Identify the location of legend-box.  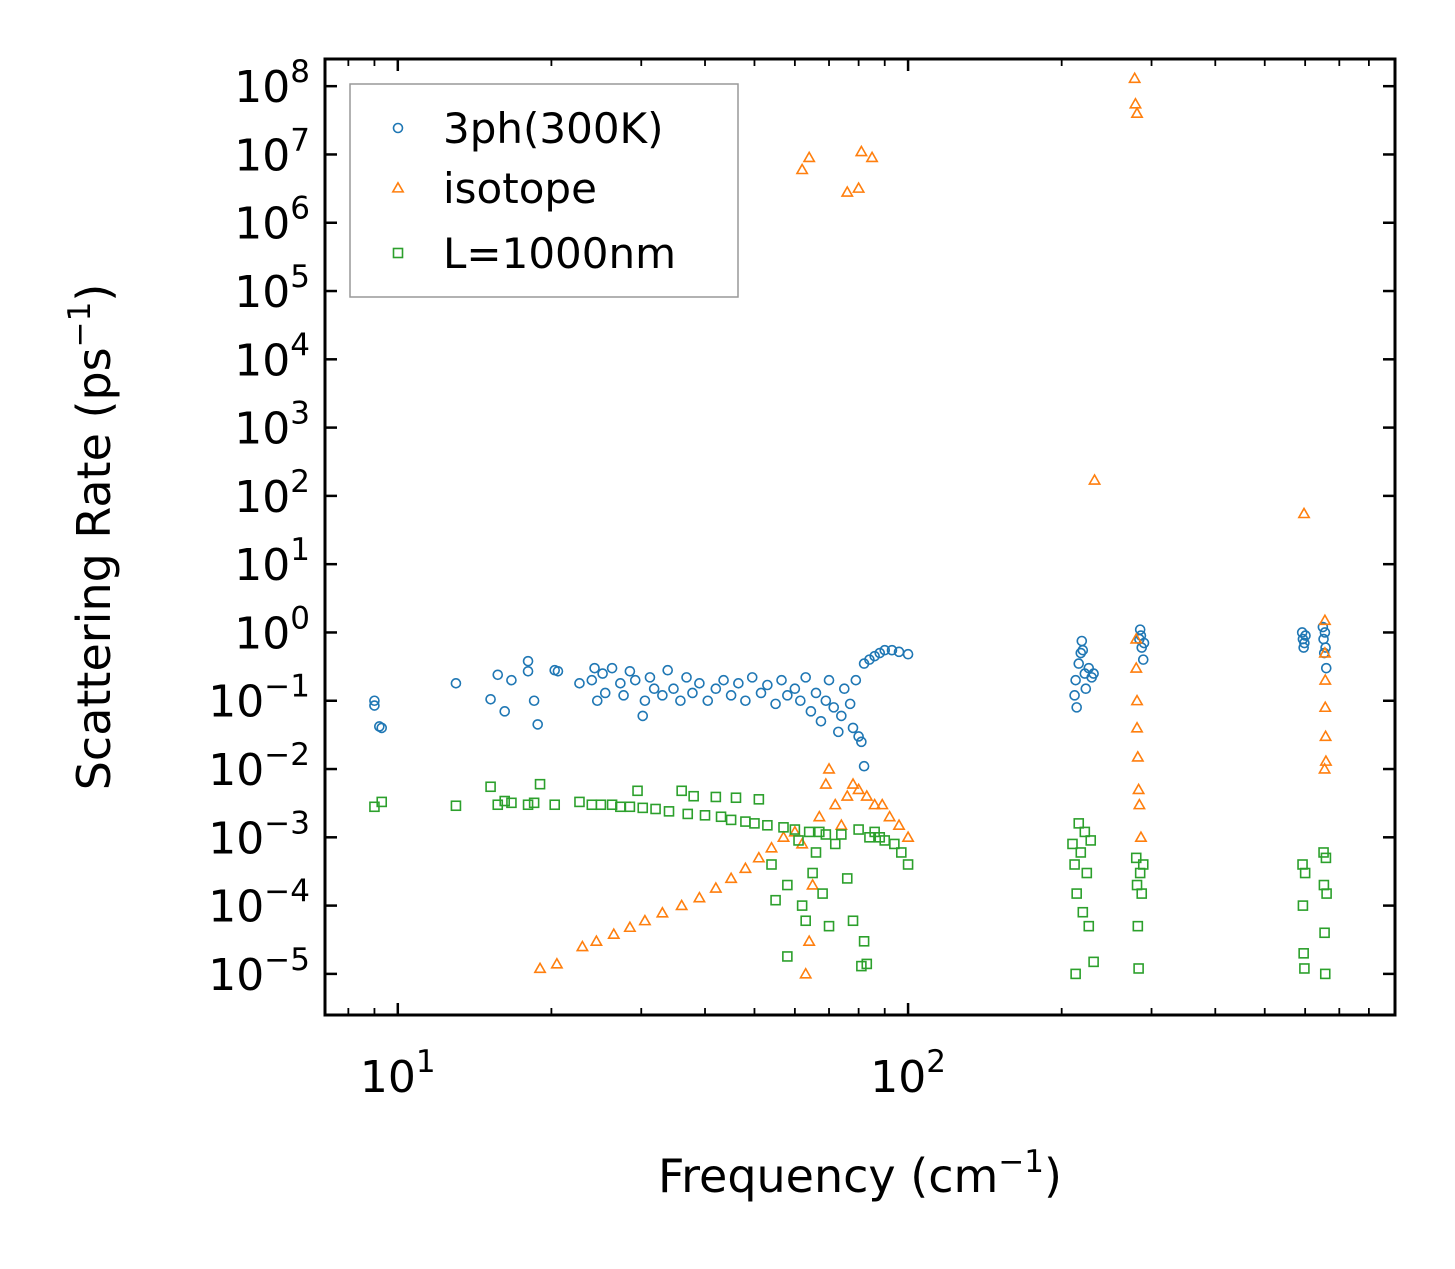
(544, 190).